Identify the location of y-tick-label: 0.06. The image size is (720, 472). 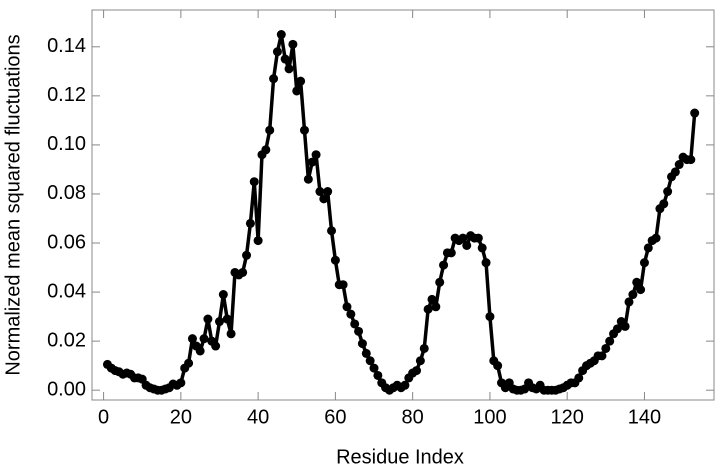
(66, 242).